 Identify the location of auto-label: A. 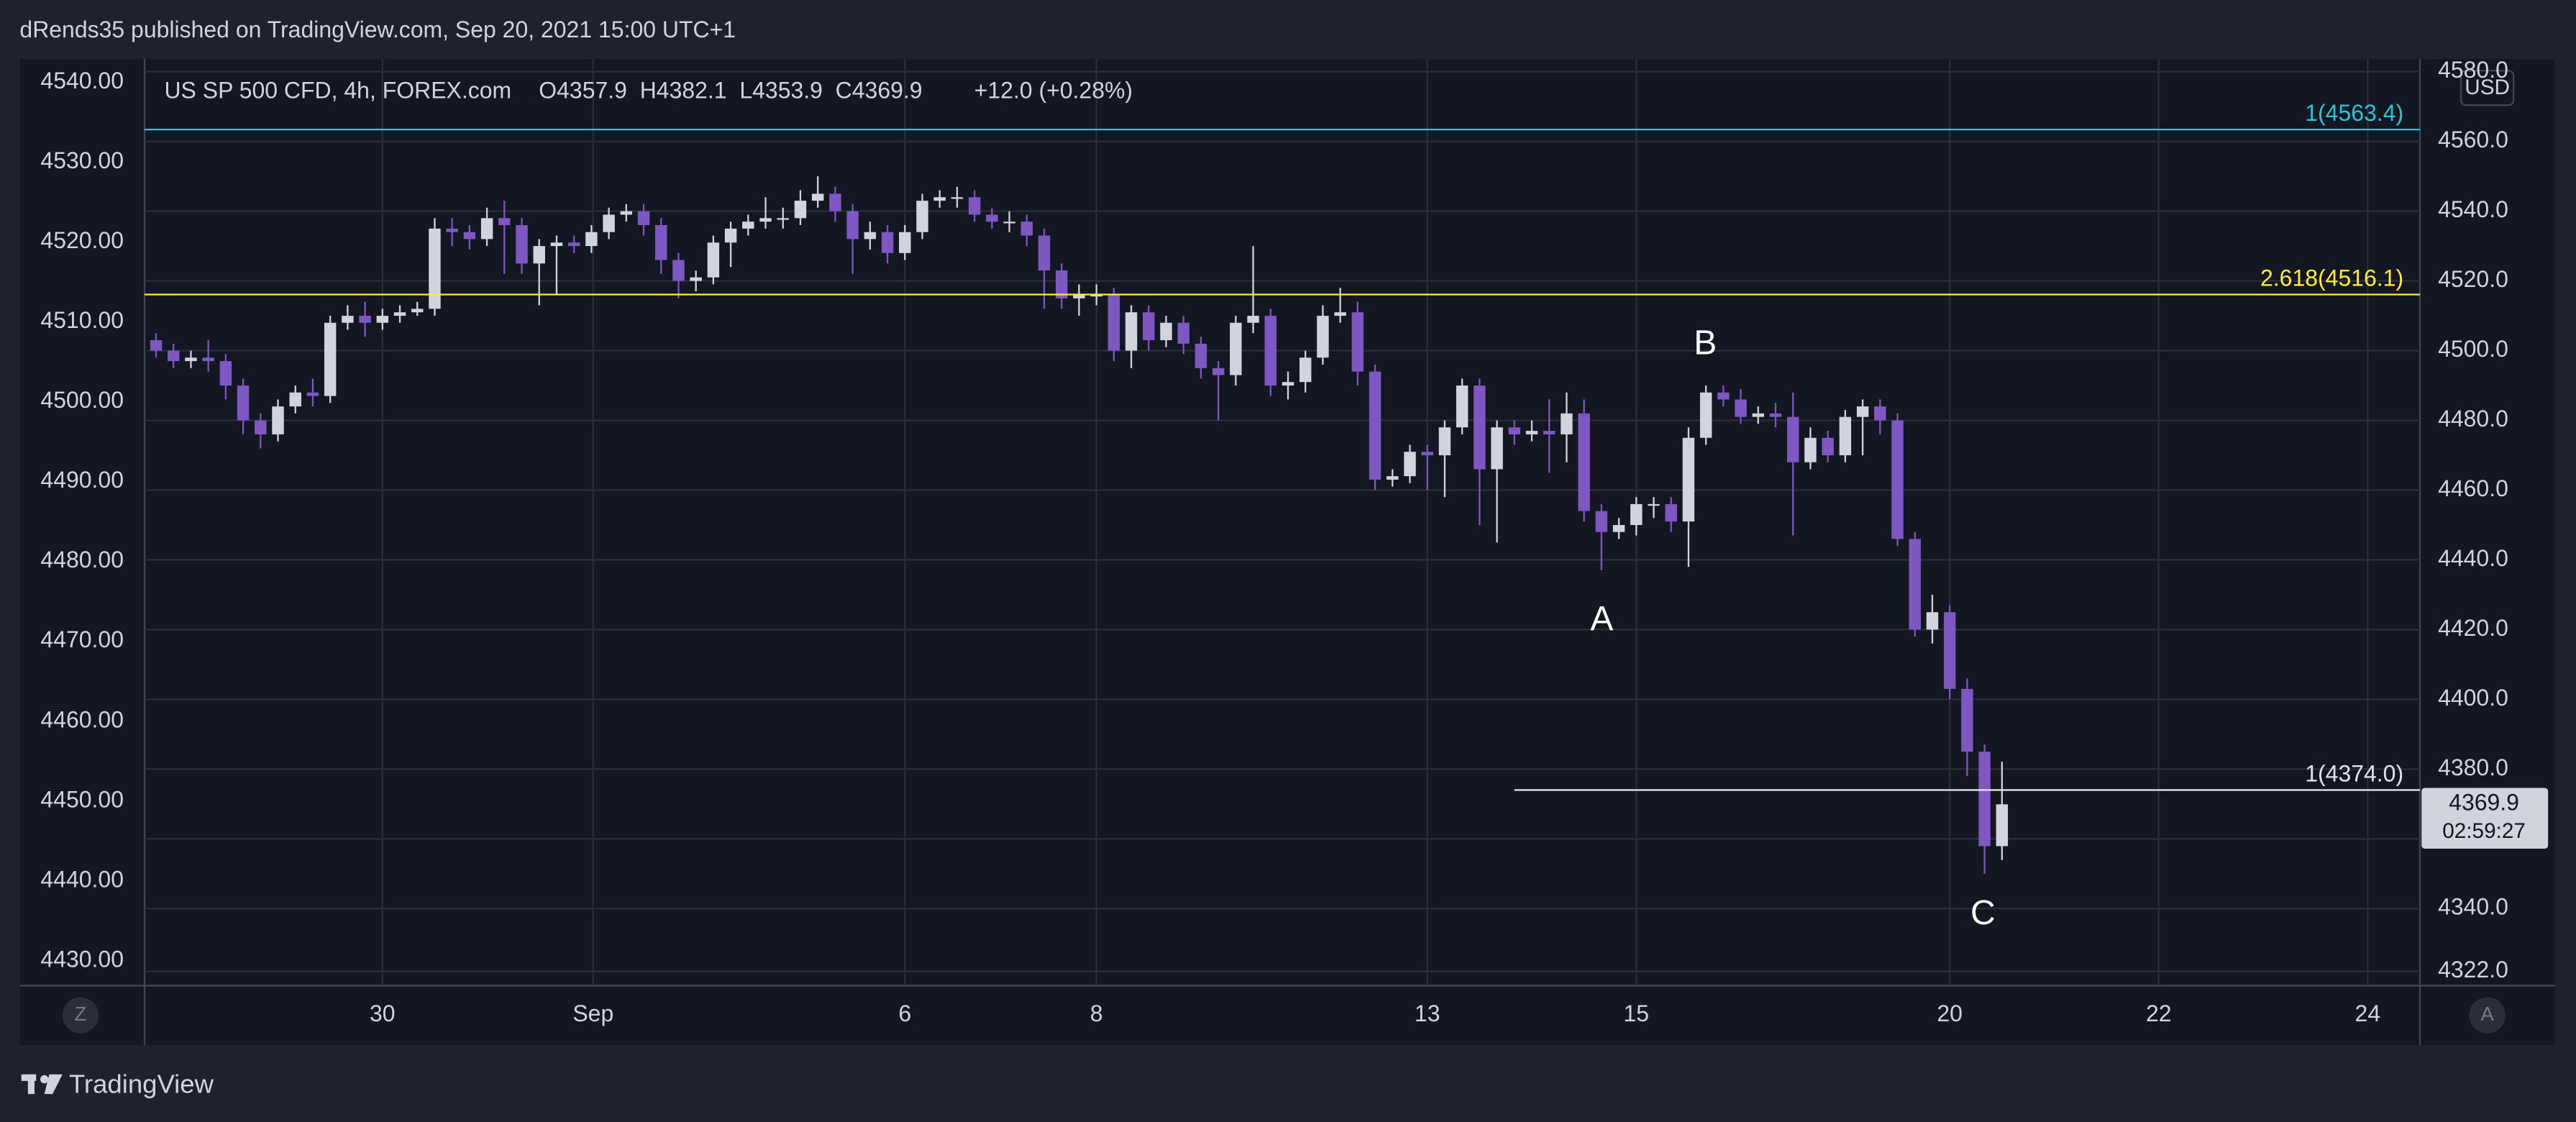
(2487, 1014).